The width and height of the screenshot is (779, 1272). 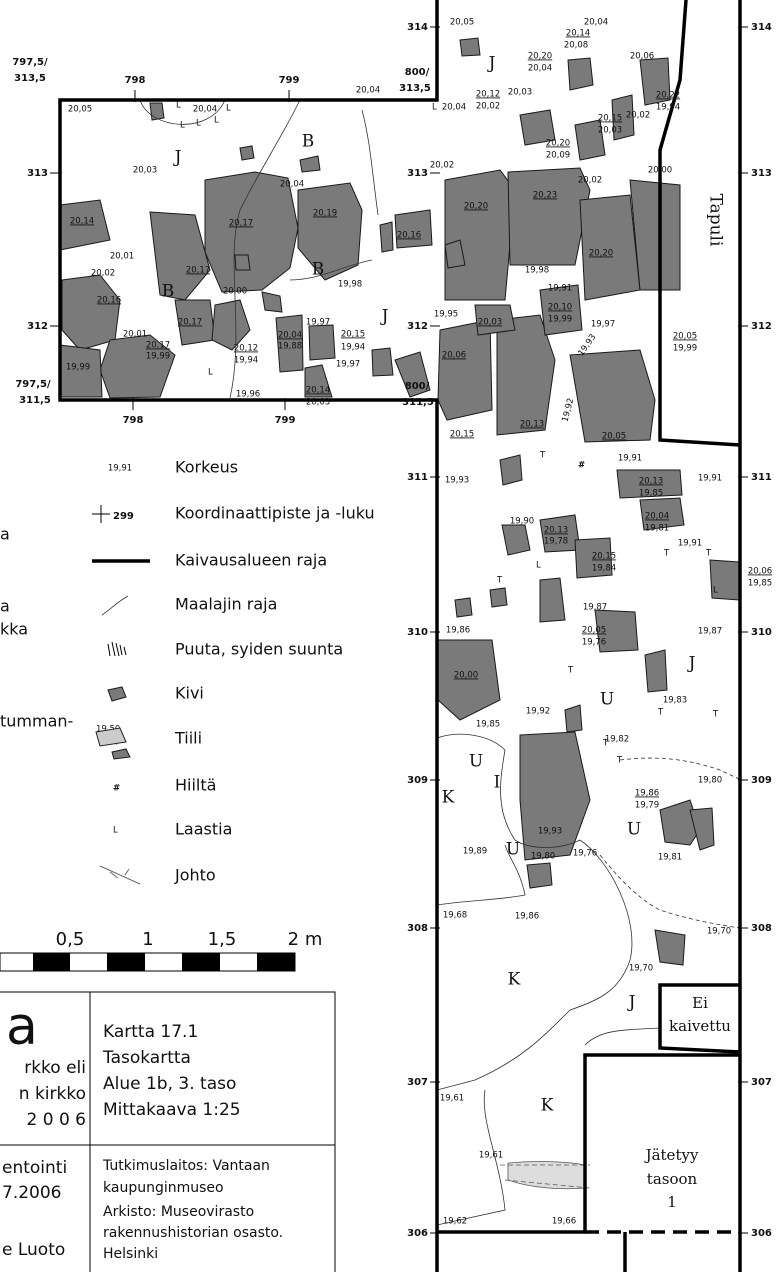 I want to click on elevation: 20,16, so click(x=109, y=301).